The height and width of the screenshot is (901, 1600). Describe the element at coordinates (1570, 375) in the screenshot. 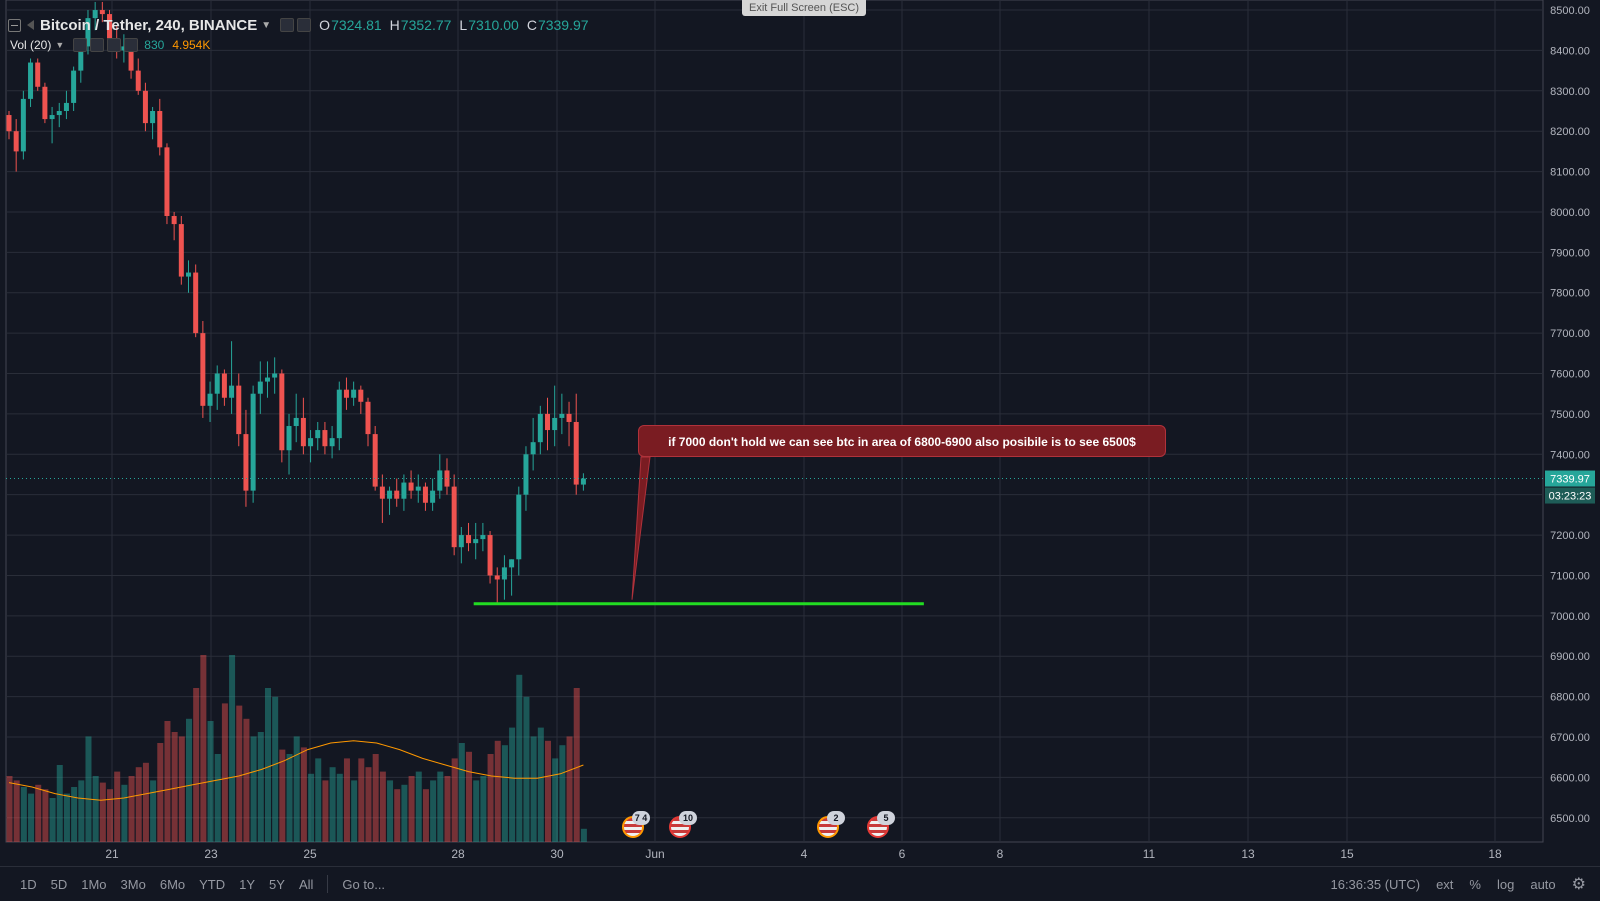

I see `y-axis-tick-label: 7600.00` at that location.